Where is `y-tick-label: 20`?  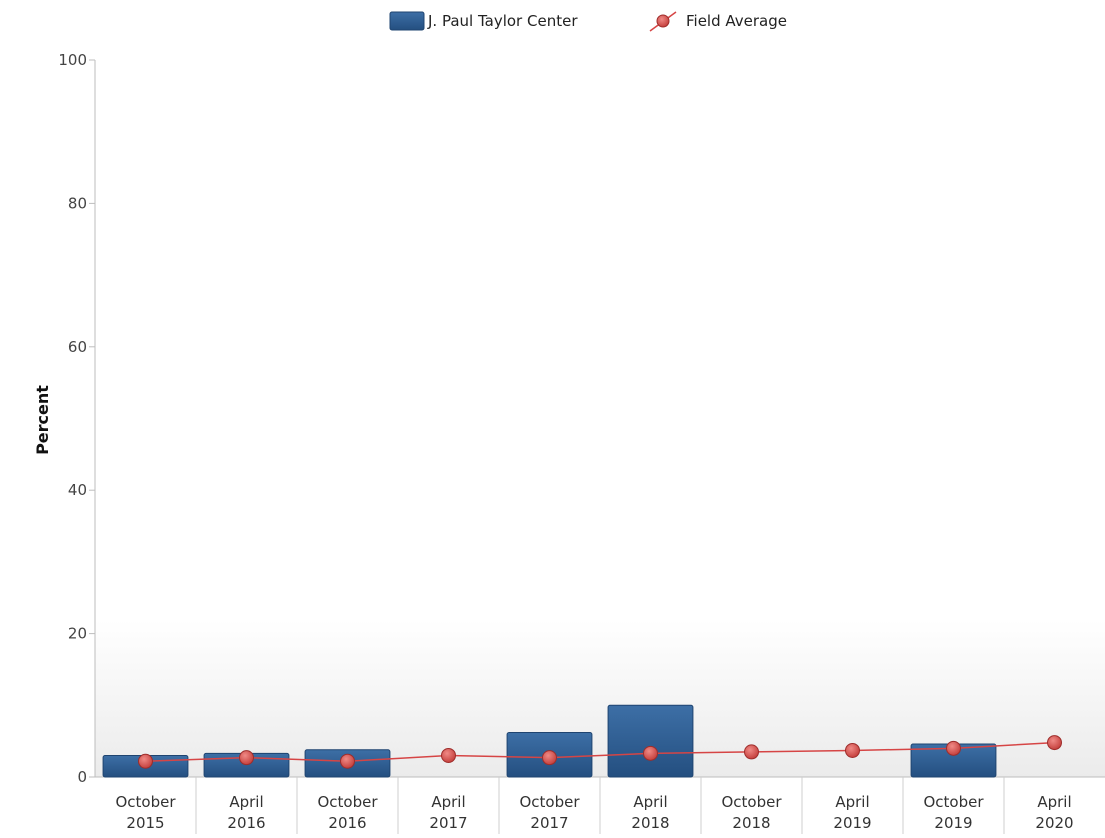
y-tick-label: 20 is located at coordinates (77, 634).